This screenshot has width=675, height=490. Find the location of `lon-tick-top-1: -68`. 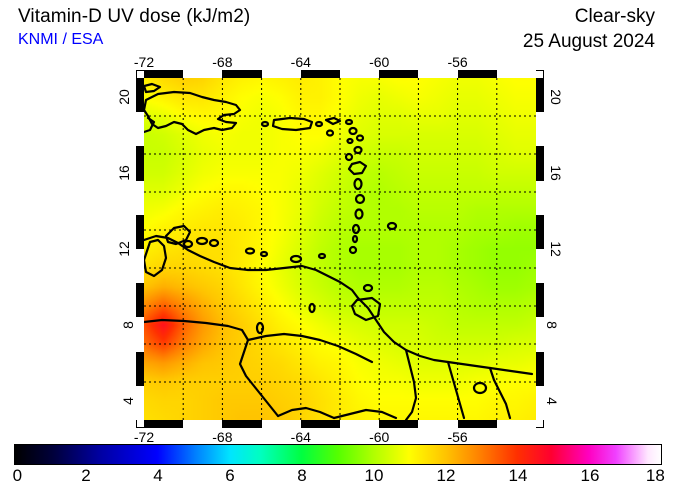

lon-tick-top-1: -68 is located at coordinates (222, 62).